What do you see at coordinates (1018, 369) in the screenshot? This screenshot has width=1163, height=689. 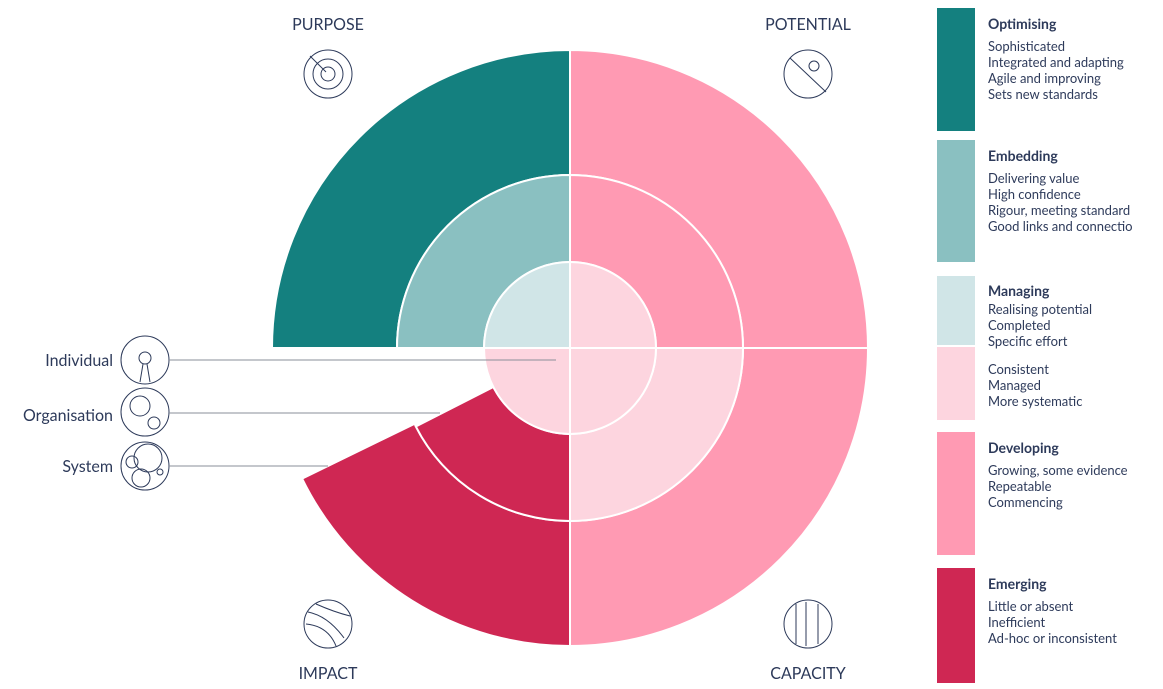 I see `legend-line: Consistent` at bounding box center [1018, 369].